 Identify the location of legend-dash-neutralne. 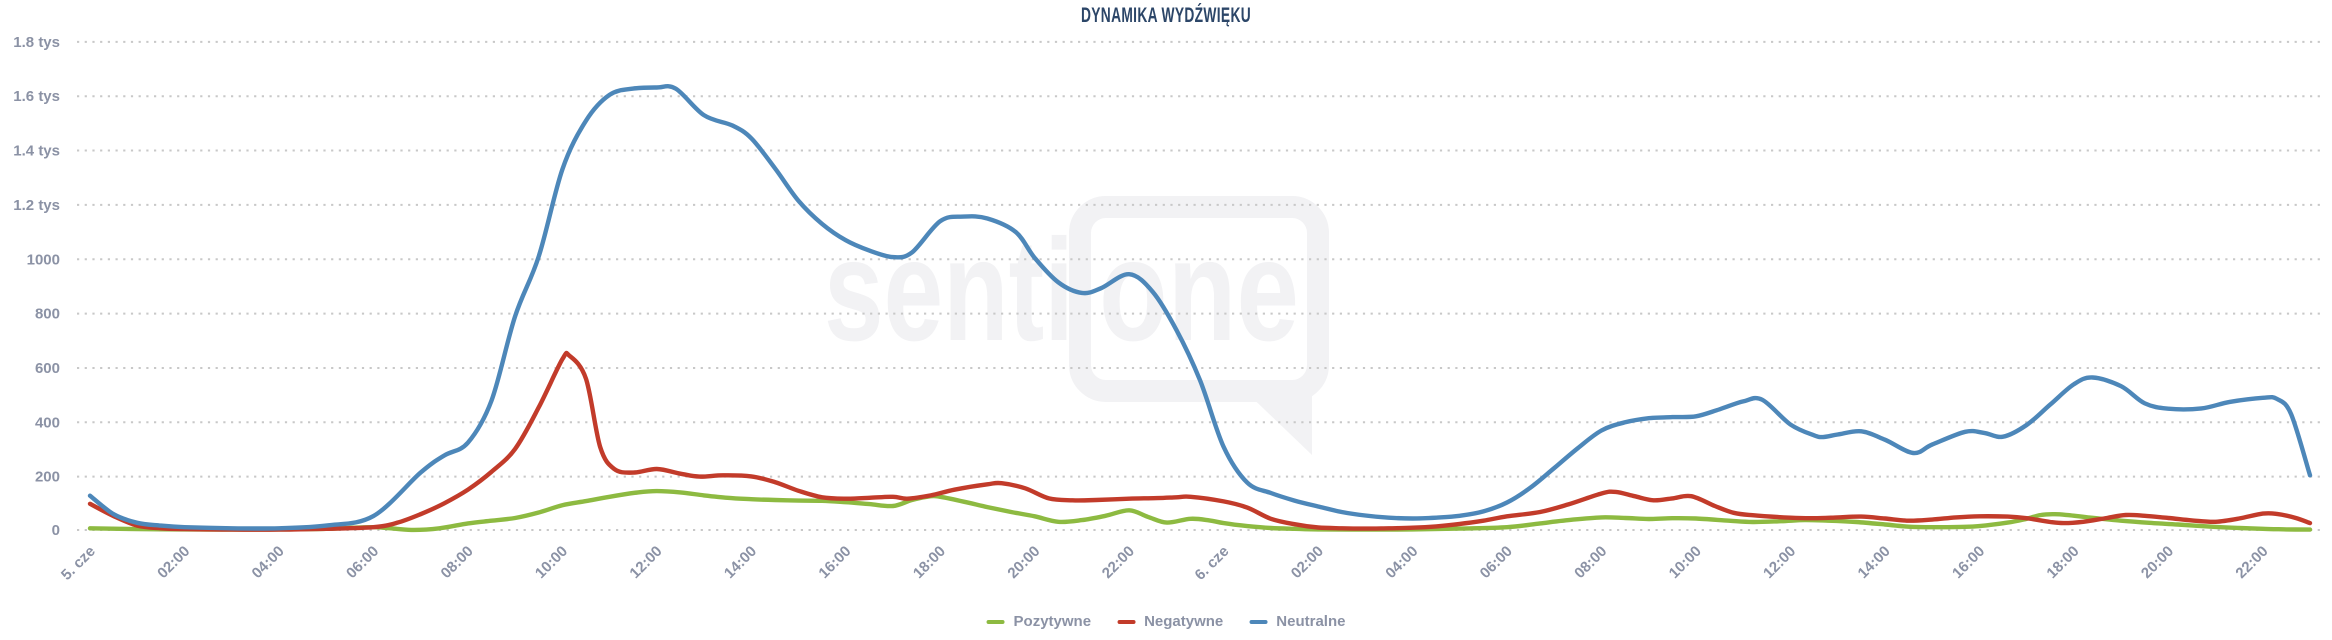
(1258, 621).